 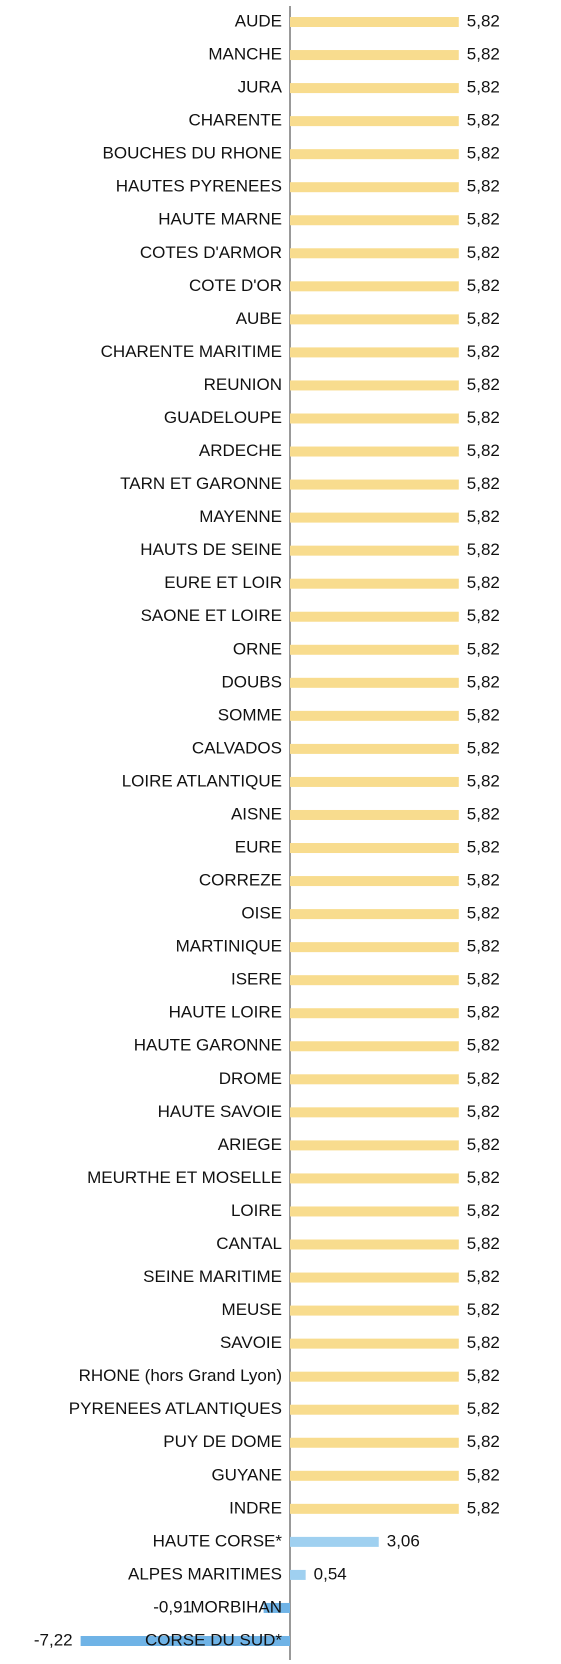 What do you see at coordinates (255, 1507) in the screenshot?
I see `category-label: INDRE` at bounding box center [255, 1507].